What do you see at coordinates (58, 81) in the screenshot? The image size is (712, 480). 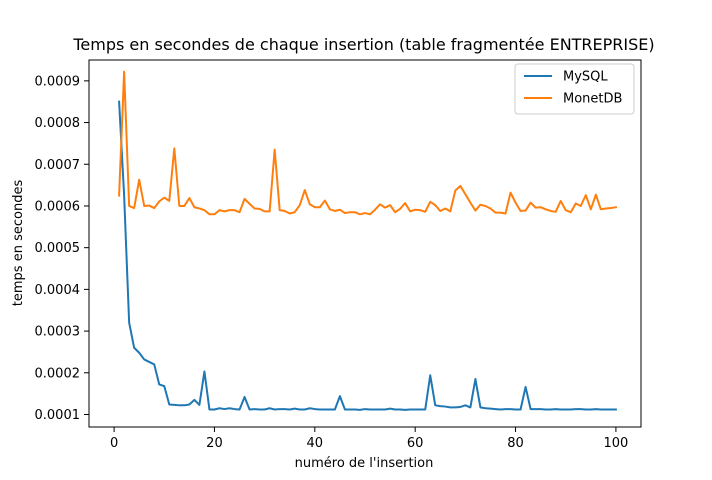 I see `y-tick-label: 0.0009` at bounding box center [58, 81].